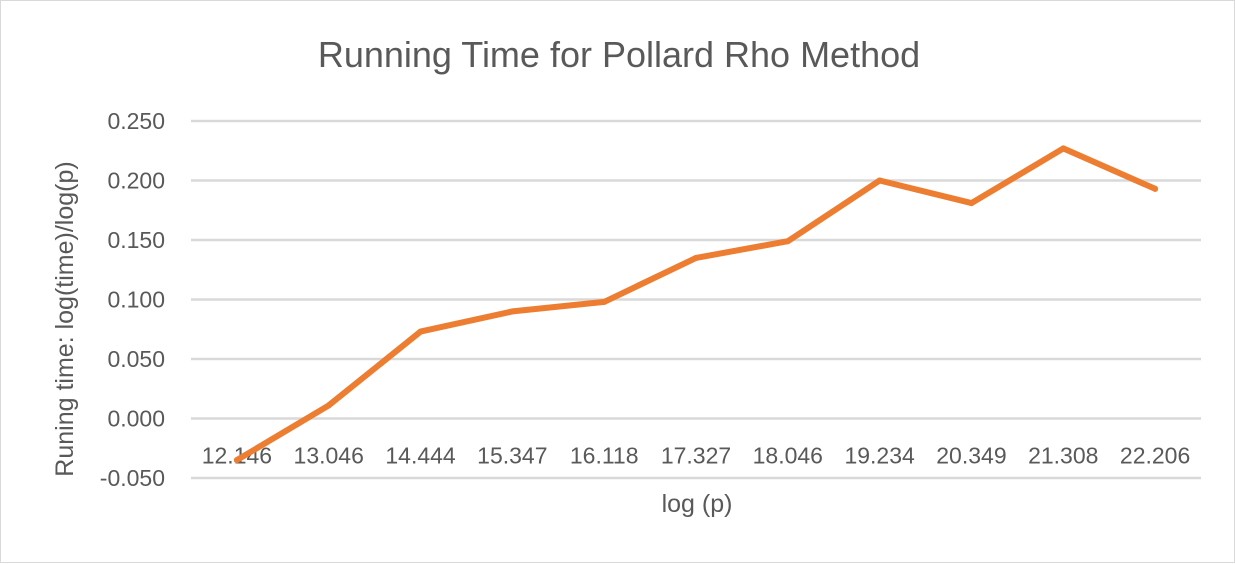 The image size is (1235, 564). I want to click on x-tick-label: 15.347, so click(512, 456).